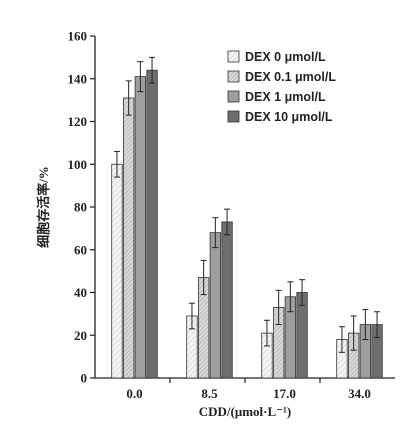  What do you see at coordinates (78, 36) in the screenshot?
I see `y-tick-label: 160` at bounding box center [78, 36].